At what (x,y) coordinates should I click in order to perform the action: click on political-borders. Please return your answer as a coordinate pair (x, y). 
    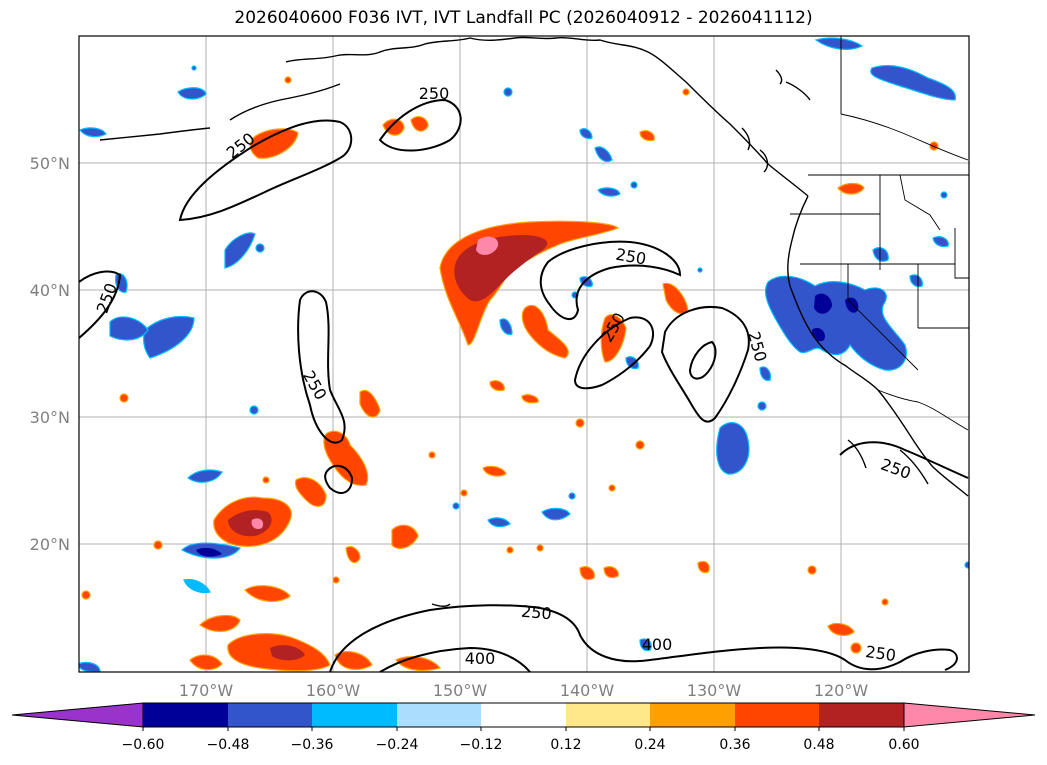
    Looking at the image, I should click on (879, 233).